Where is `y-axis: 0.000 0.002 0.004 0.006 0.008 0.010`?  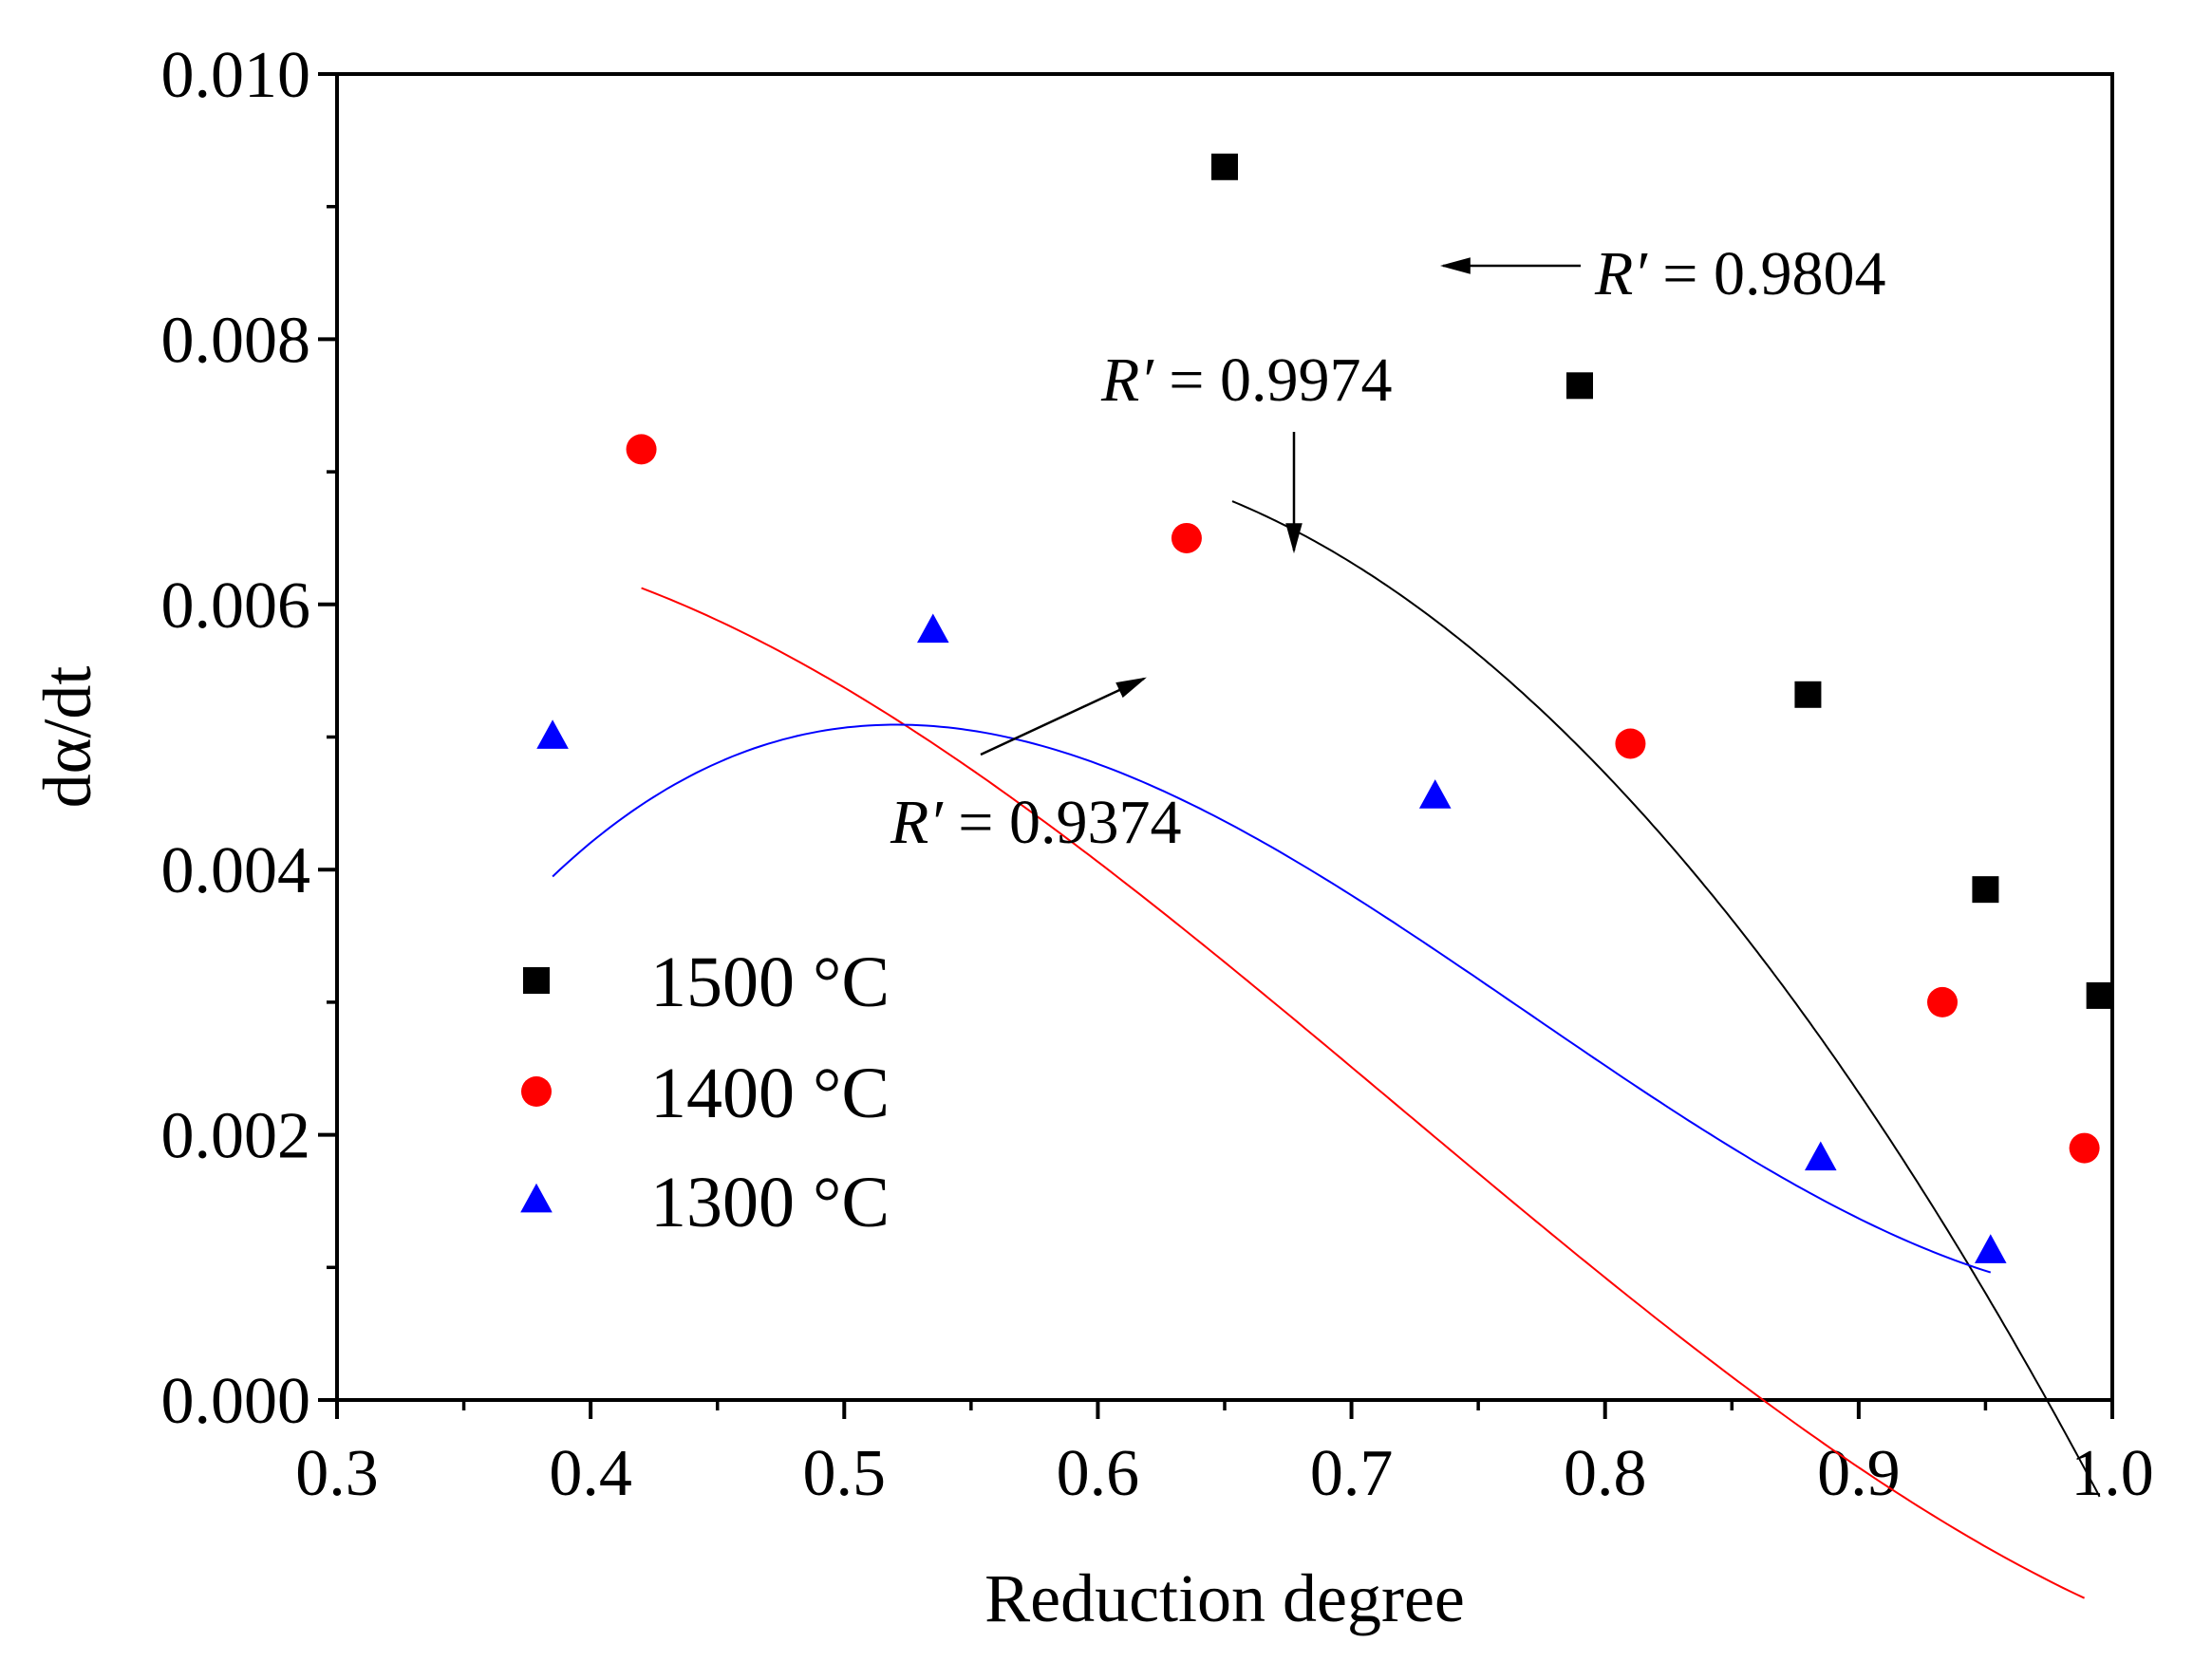
y-axis: 0.000 0.002 0.004 0.006 0.008 0.010 is located at coordinates (249, 738).